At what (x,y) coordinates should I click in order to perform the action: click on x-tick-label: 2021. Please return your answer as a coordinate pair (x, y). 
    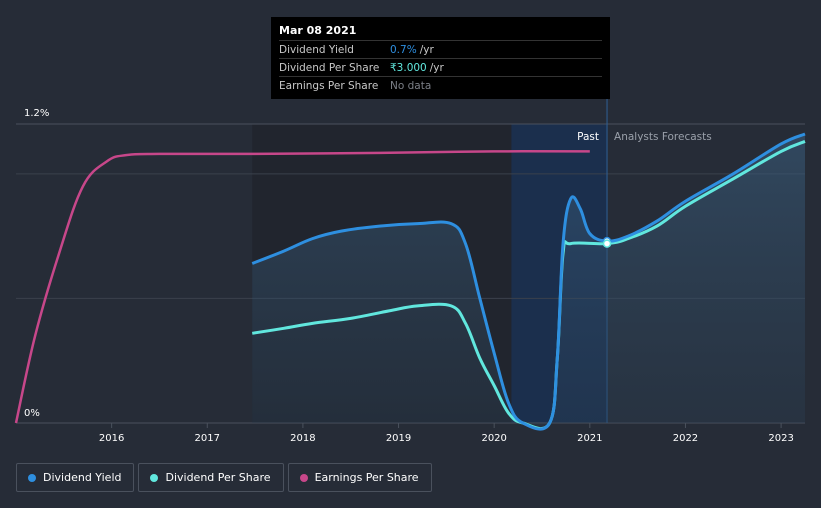
    Looking at the image, I should click on (589, 438).